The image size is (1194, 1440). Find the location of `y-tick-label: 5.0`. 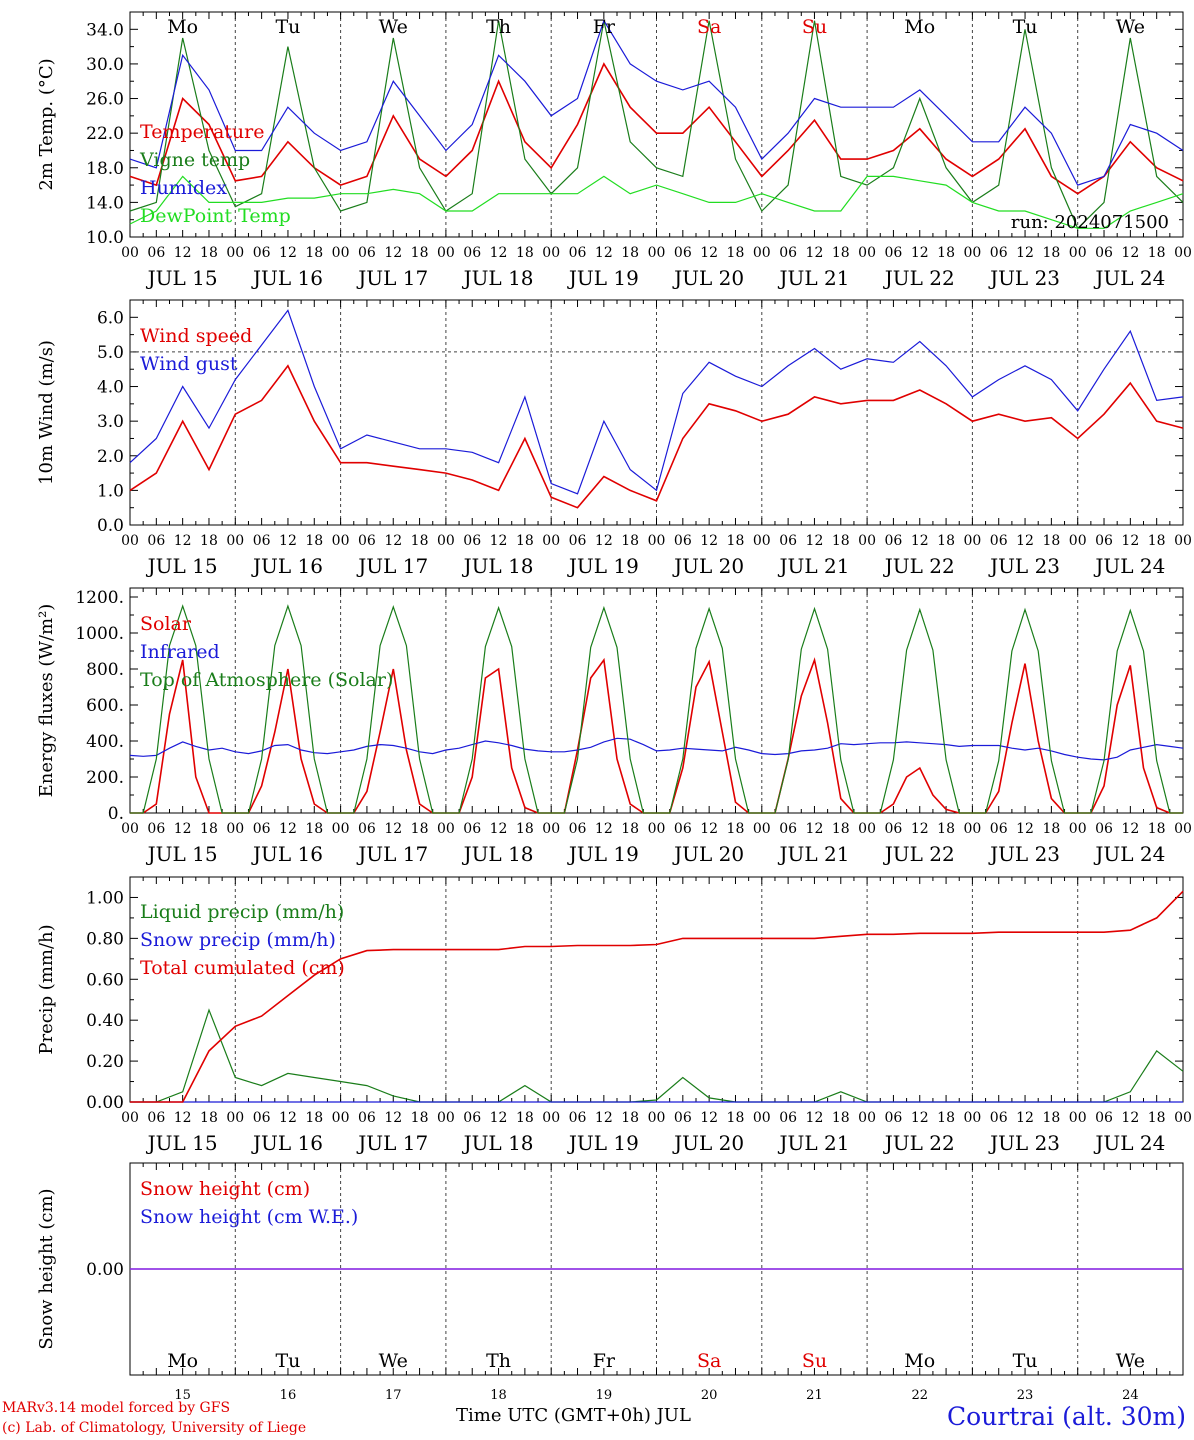

y-tick-label: 5.0 is located at coordinates (110, 353).